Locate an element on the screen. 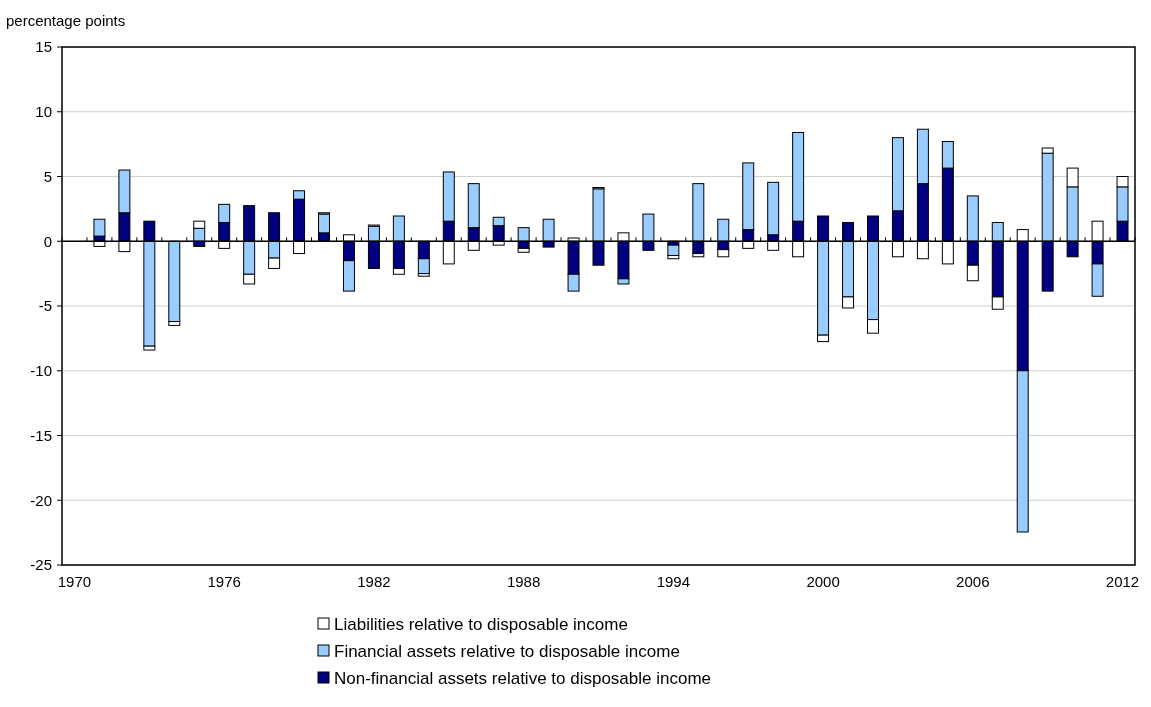 The width and height of the screenshot is (1151, 707). x-tick-label: 1970 is located at coordinates (74, 581).